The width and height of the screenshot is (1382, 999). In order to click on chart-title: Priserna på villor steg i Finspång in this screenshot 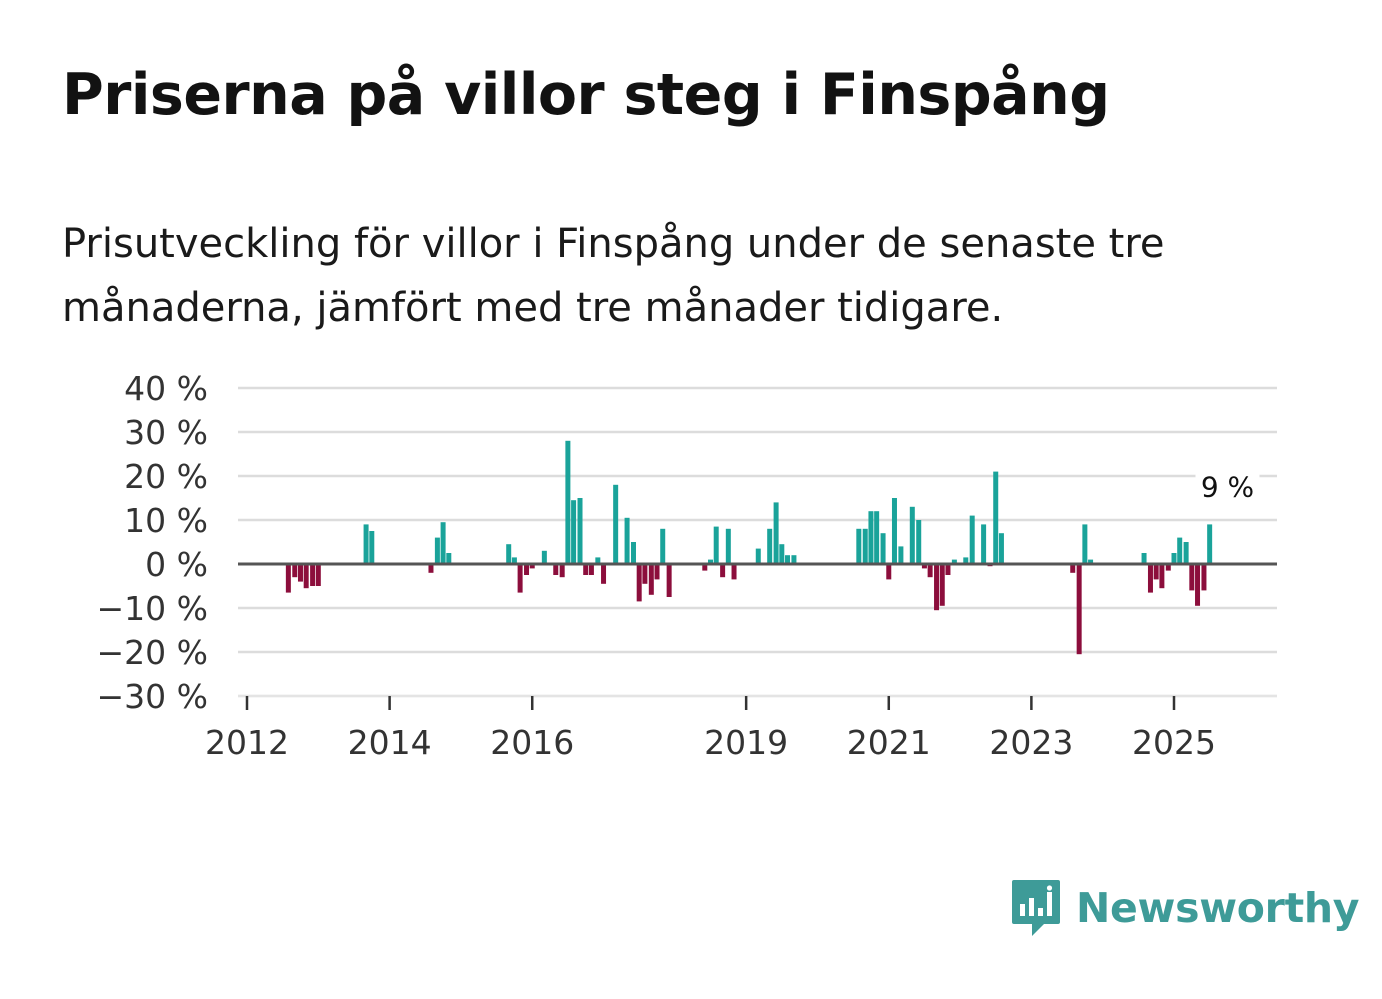, I will do `click(586, 95)`.